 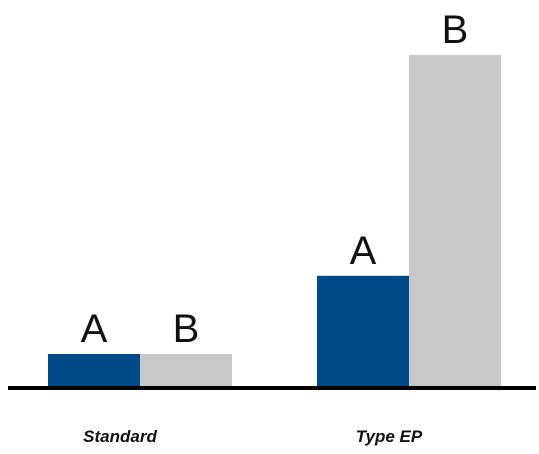 I want to click on category-label-standard: Standard, so click(x=120, y=436).